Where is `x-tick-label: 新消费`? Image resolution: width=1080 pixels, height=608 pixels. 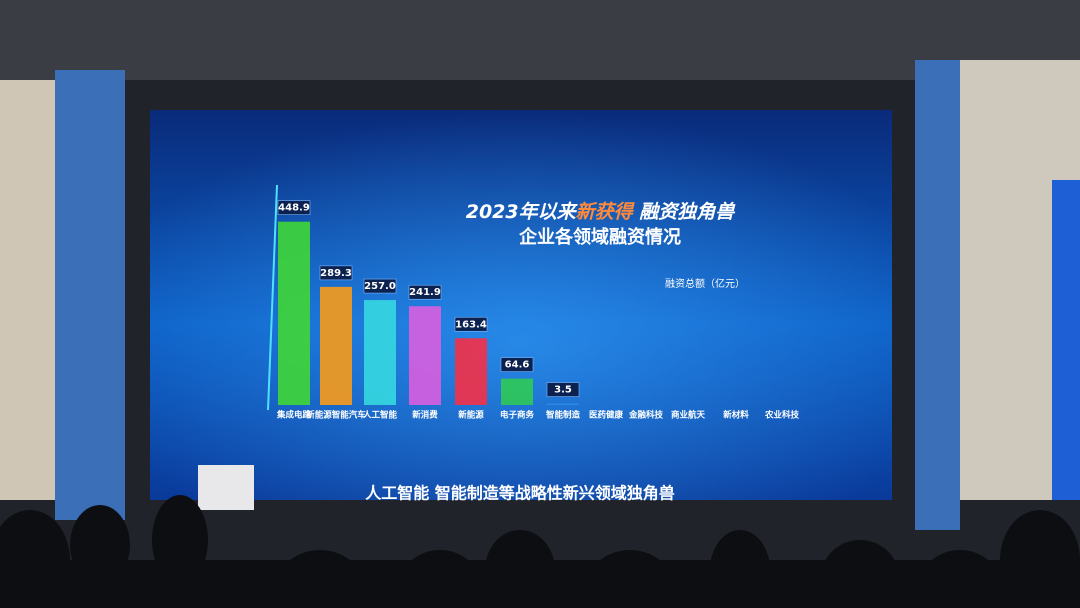
x-tick-label: 新消费 is located at coordinates (425, 415).